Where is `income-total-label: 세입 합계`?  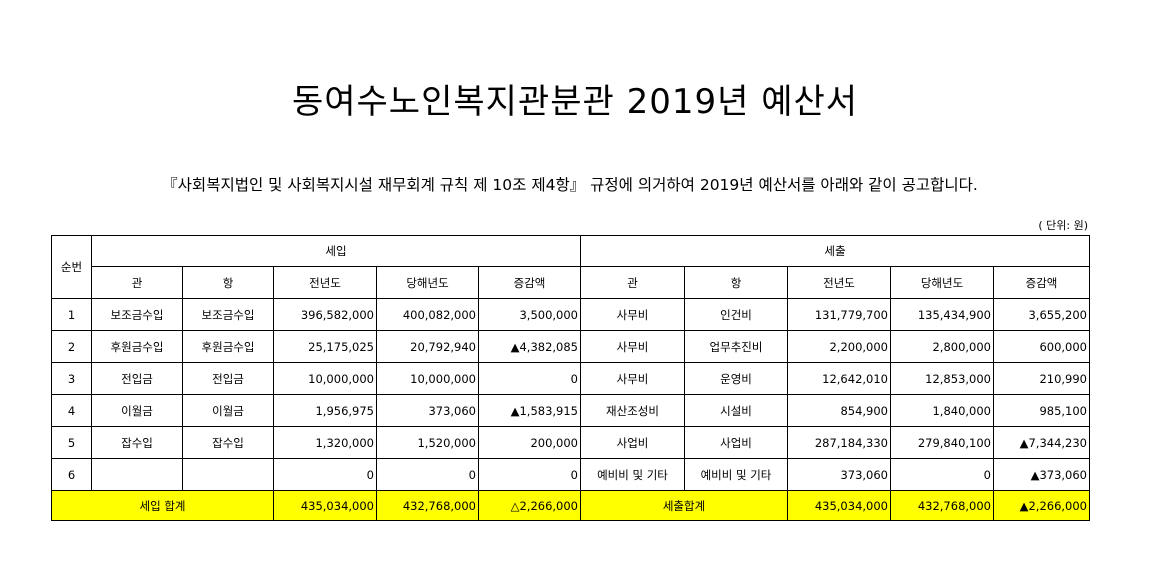 income-total-label: 세입 합계 is located at coordinates (162, 505).